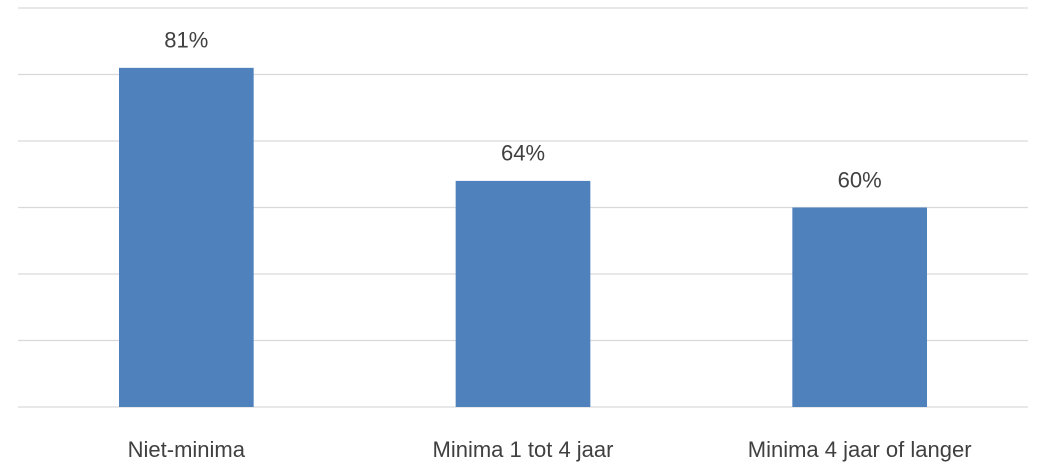 The width and height of the screenshot is (1038, 468). I want to click on data-label: 81%, so click(186, 40).